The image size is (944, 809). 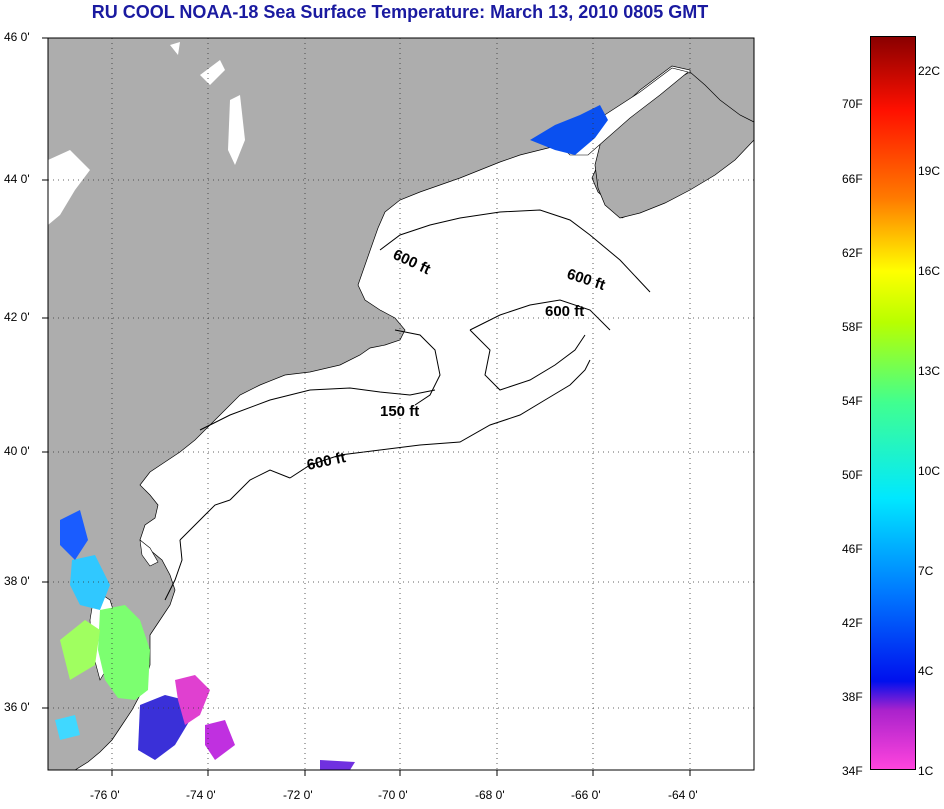 I want to click on lat-tick-label: 38 0', so click(x=17, y=581).